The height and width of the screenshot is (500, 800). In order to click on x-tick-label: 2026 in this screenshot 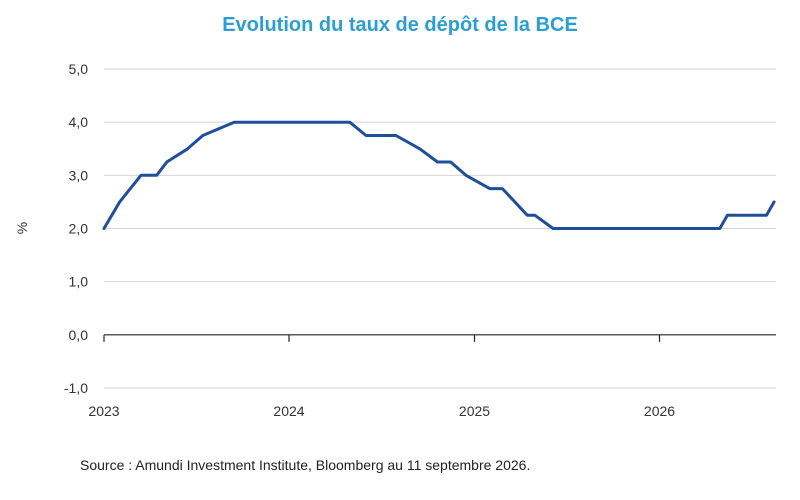, I will do `click(659, 411)`.